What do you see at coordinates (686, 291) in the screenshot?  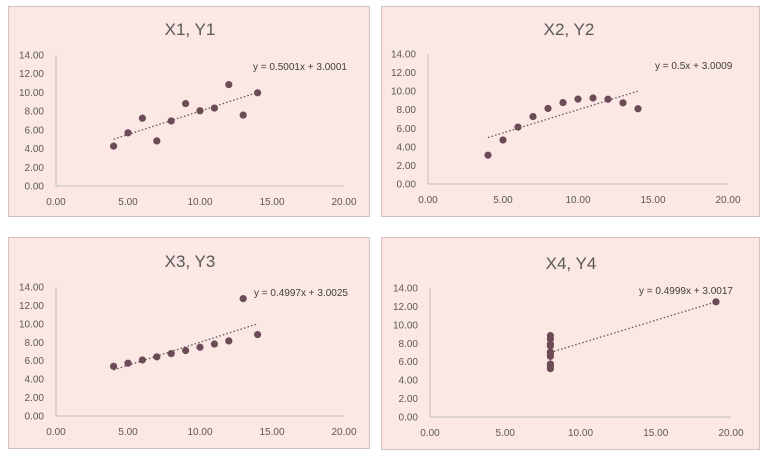 I see `trendline-equation: y = 0.4999x + 3.0017` at bounding box center [686, 291].